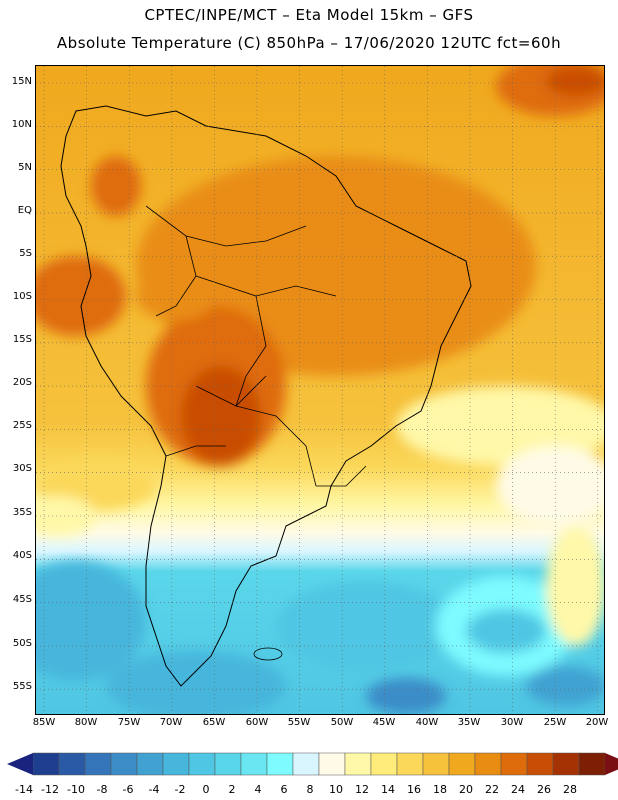 The image size is (618, 800). Describe the element at coordinates (256, 346) in the screenshot. I see `country-borders` at that location.